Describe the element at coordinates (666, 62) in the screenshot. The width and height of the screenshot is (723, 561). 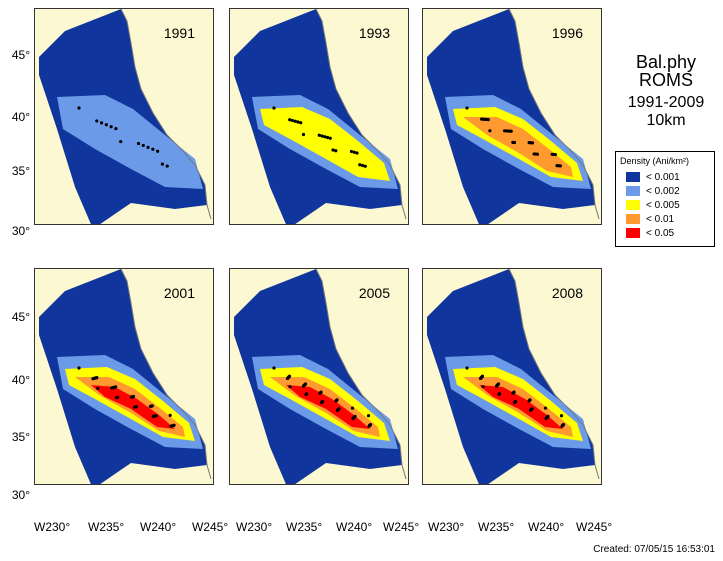
I see `map-title-line1: Bal.phy` at that location.